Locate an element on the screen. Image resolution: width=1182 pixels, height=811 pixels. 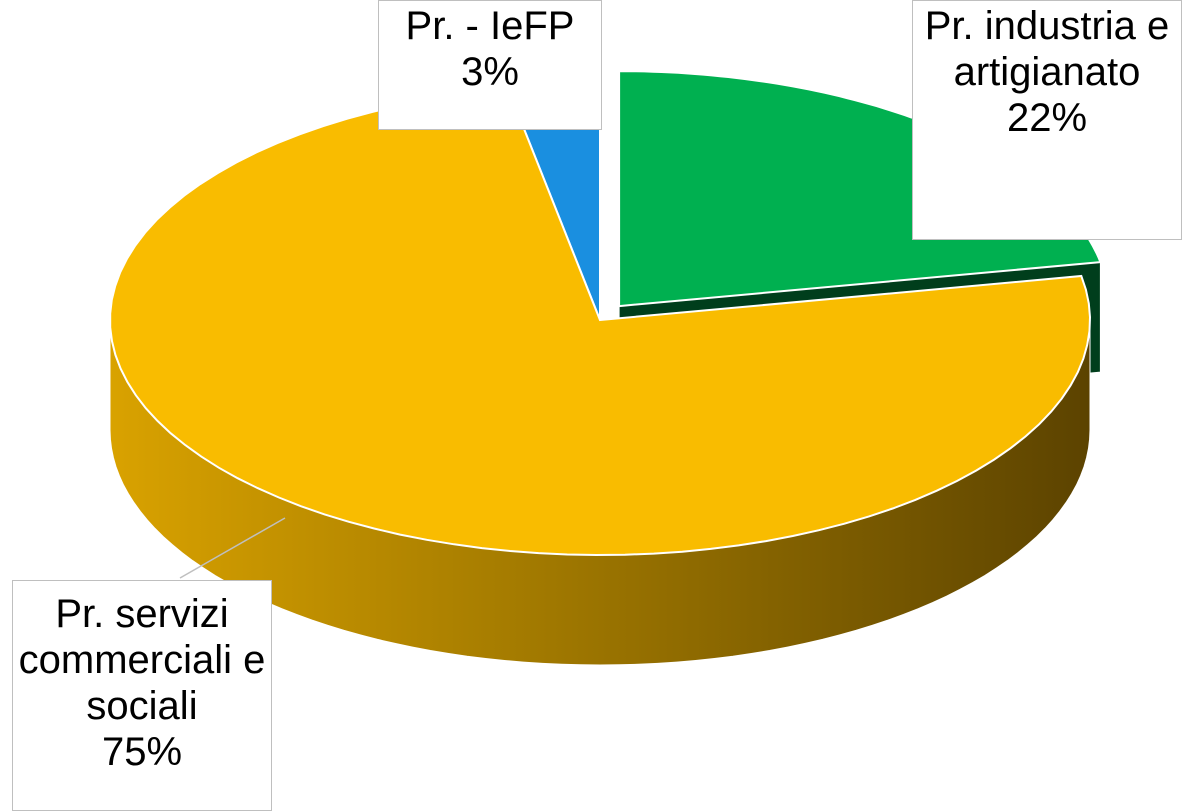
data-label: Pr. servizi commerciali e sociali 75% is located at coordinates (142, 695).